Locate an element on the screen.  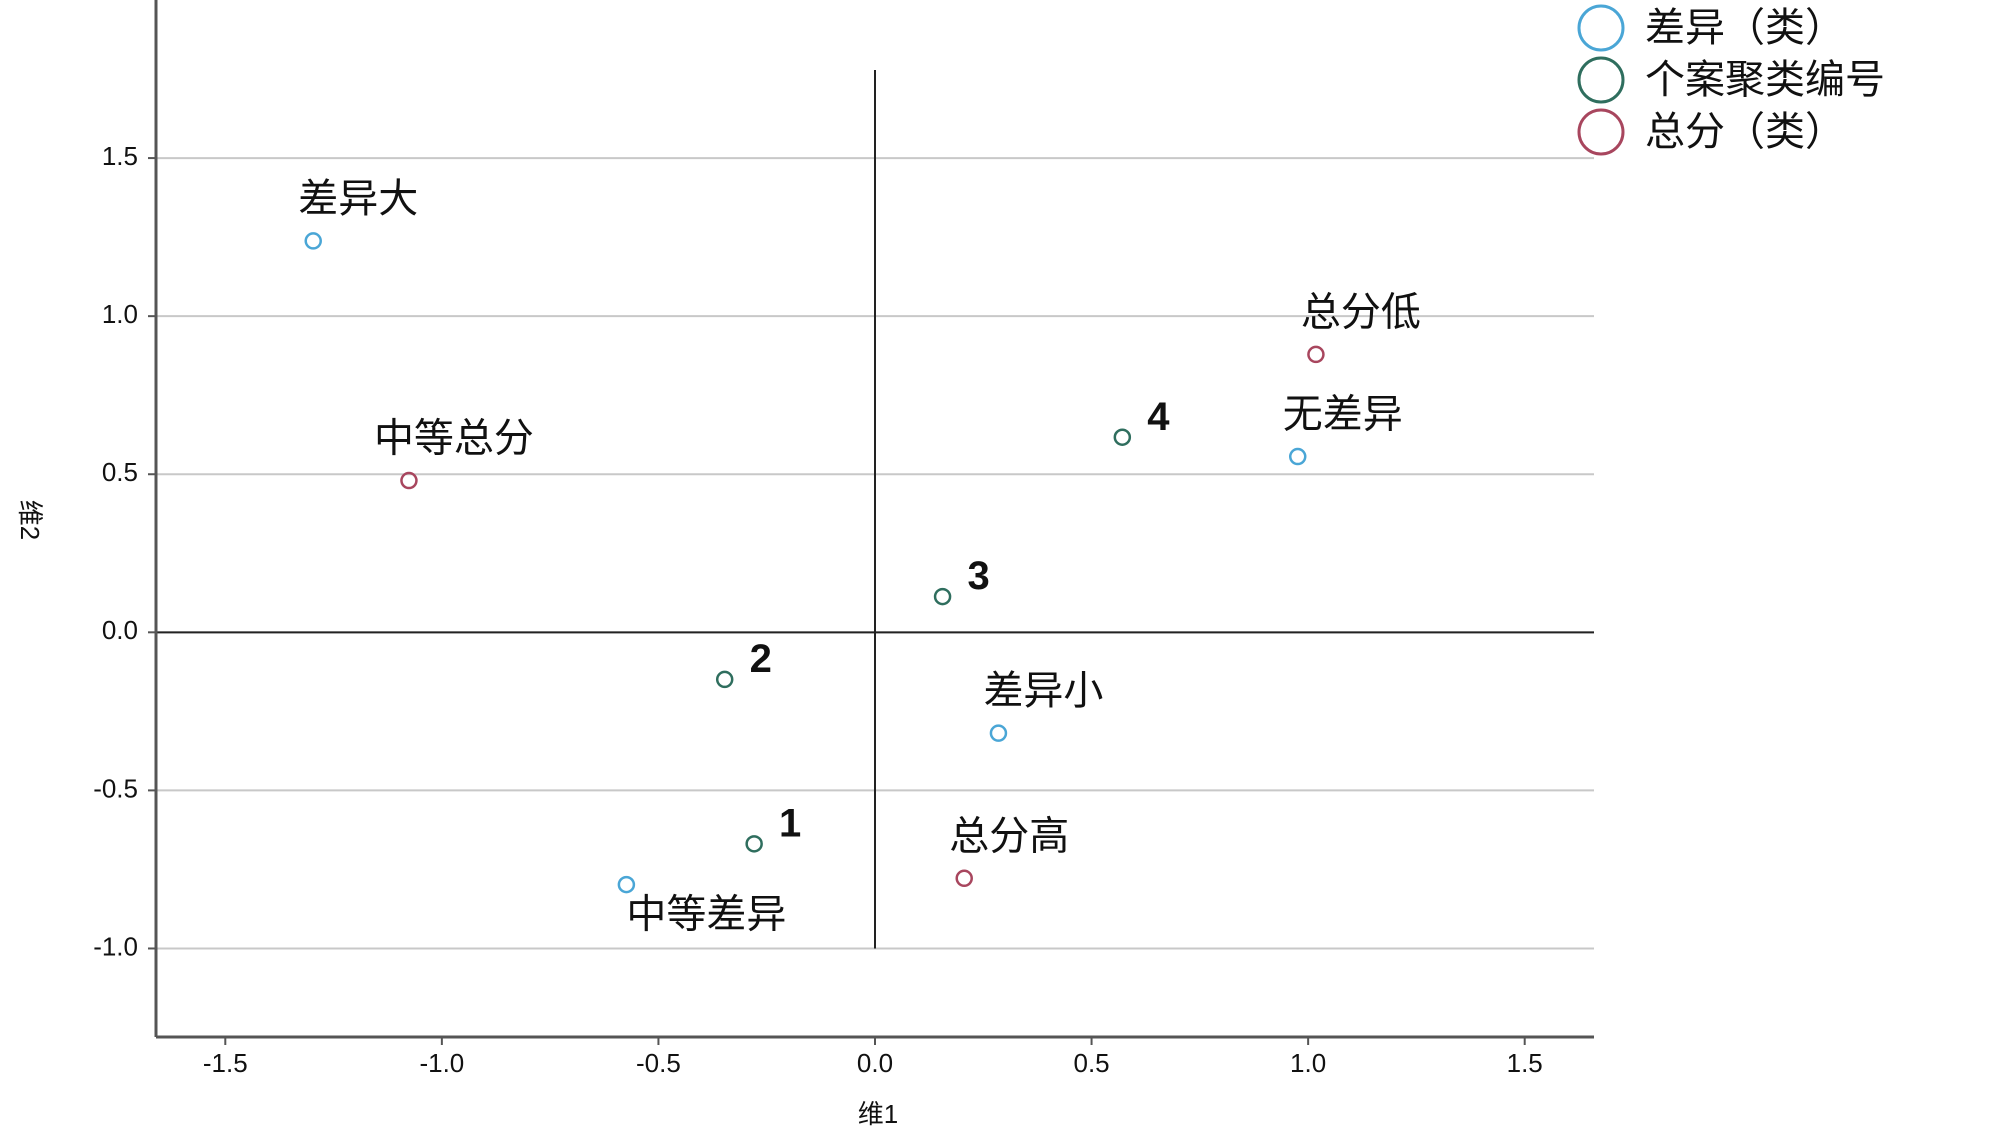
point-label: 3 is located at coordinates (978, 576).